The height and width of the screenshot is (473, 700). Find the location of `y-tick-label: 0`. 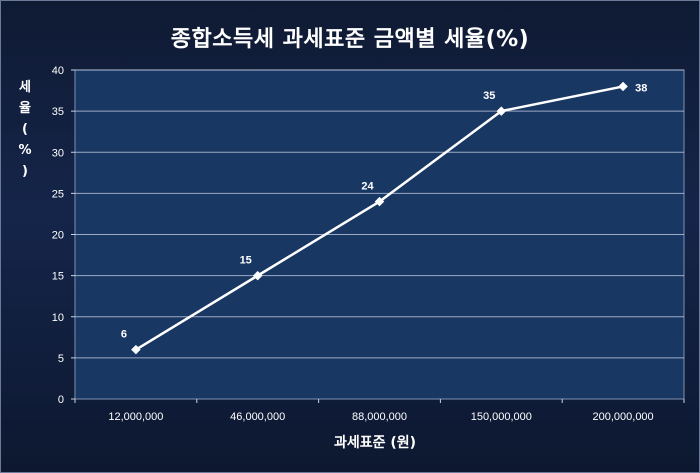

y-tick-label: 0 is located at coordinates (61, 400).